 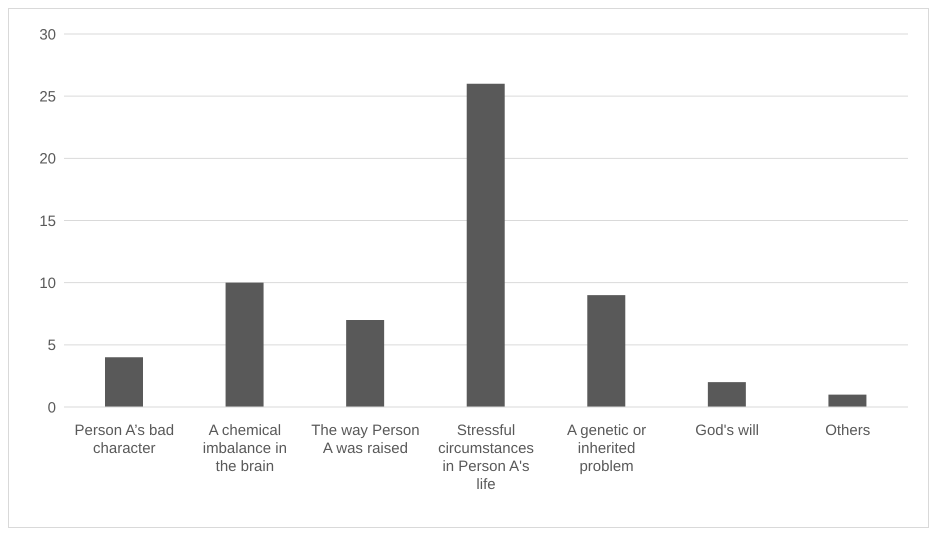 I want to click on y-tick-label: 10, so click(x=47, y=283).